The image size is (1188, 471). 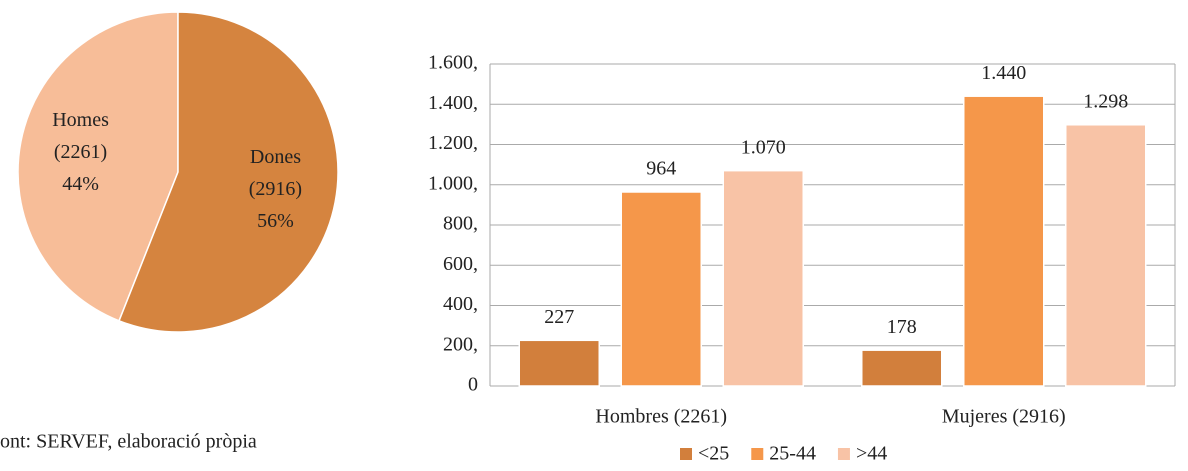 What do you see at coordinates (460, 264) in the screenshot?
I see `y-tick-label: 600,` at bounding box center [460, 264].